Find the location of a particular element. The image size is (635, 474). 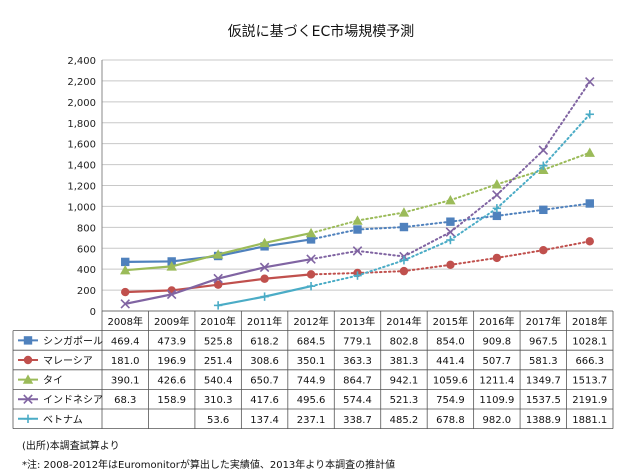

data-label: 1349.7 is located at coordinates (543, 381).